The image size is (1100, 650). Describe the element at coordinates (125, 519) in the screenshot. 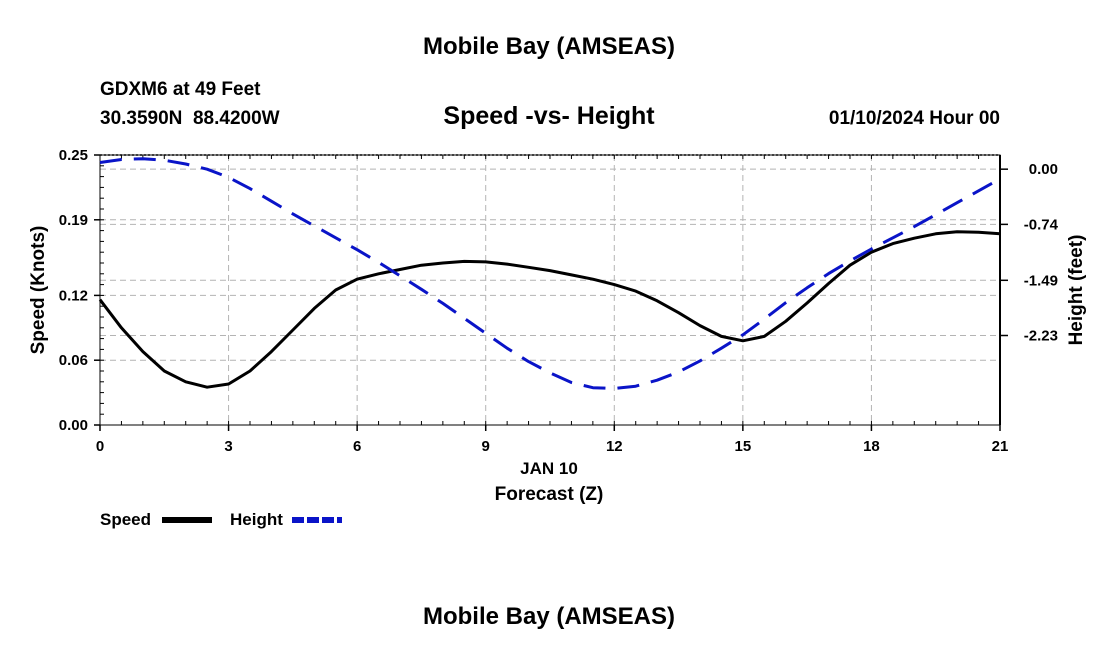

I see `legend-speed-label: Speed` at that location.